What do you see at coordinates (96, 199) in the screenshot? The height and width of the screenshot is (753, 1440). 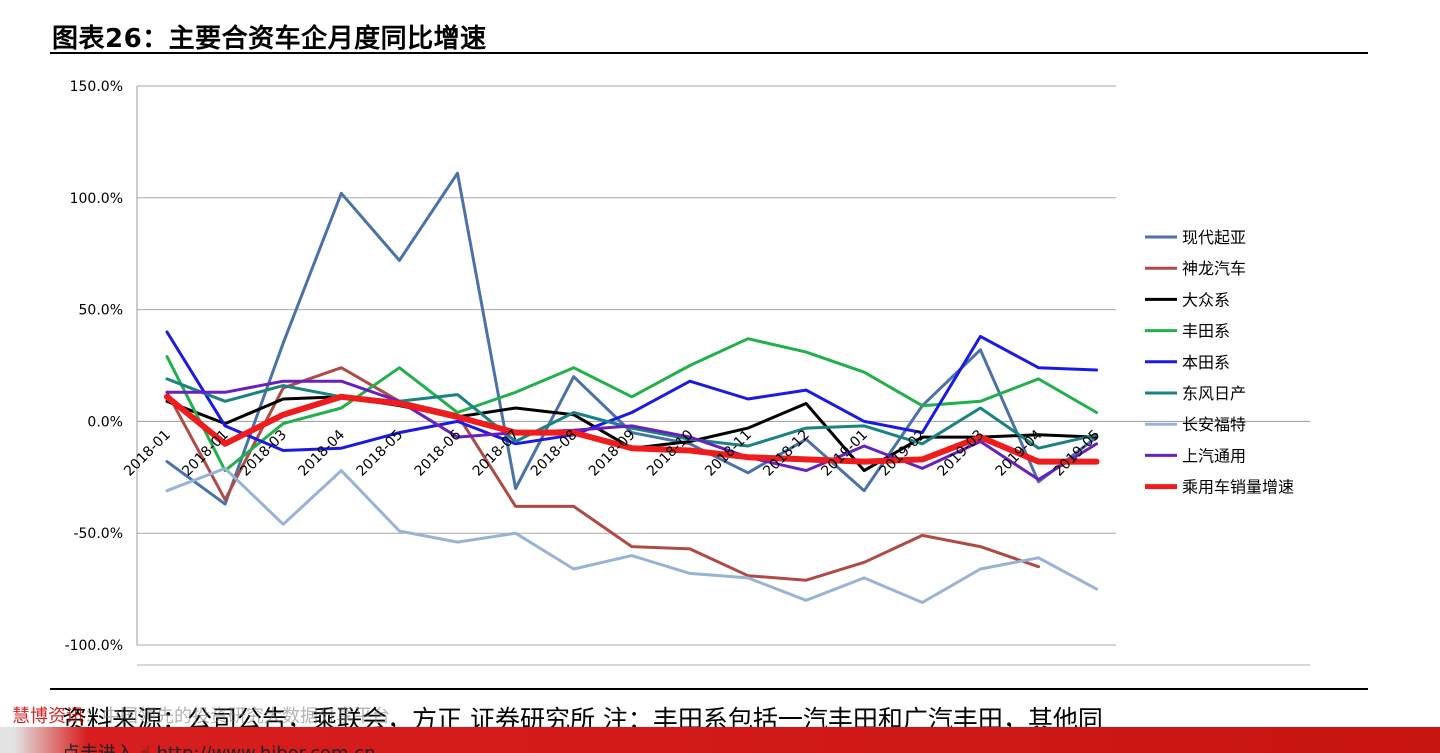 I see `y-tick-label: 100.0%` at bounding box center [96, 199].